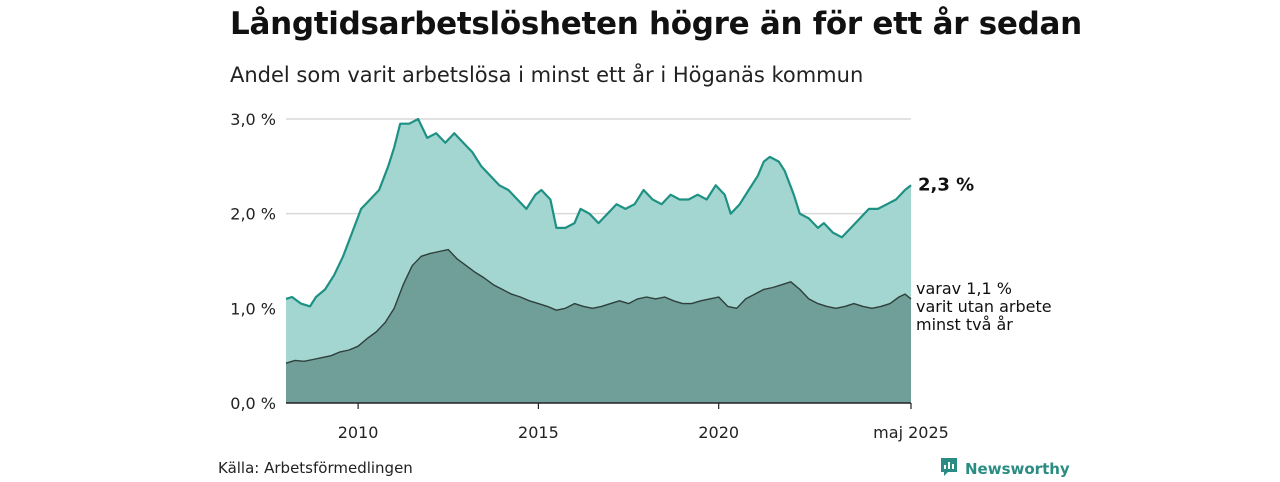  Describe the element at coordinates (253, 308) in the screenshot. I see `y-tick-label: 1,0 %` at that location.